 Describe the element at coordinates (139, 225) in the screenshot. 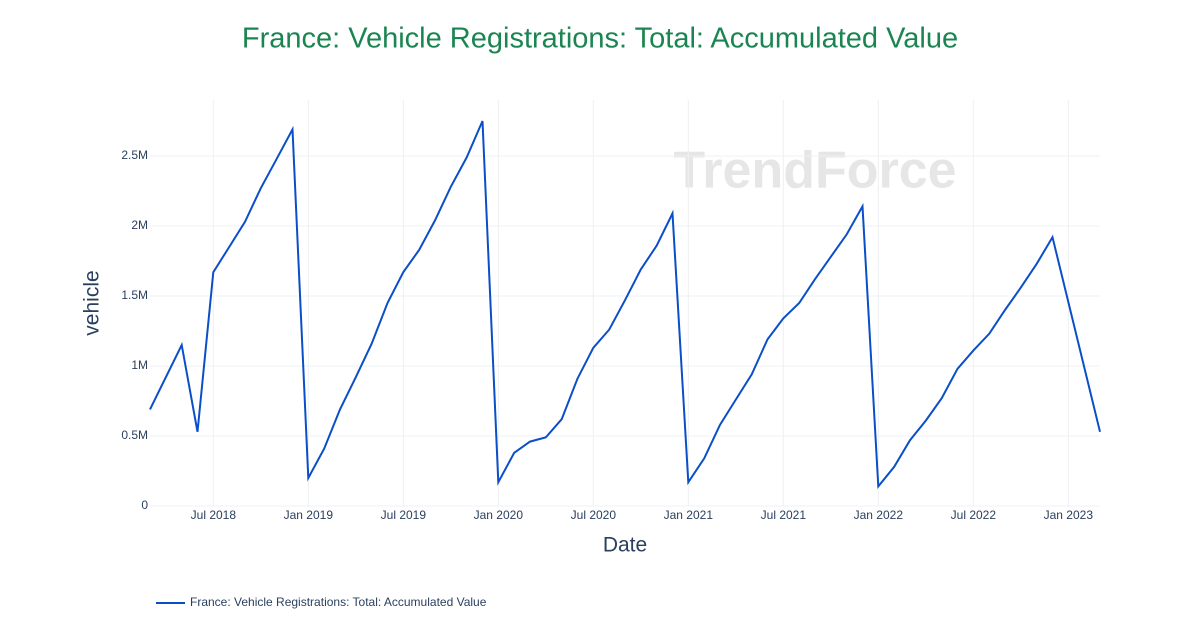

I see `y-tick-label: 2M` at that location.